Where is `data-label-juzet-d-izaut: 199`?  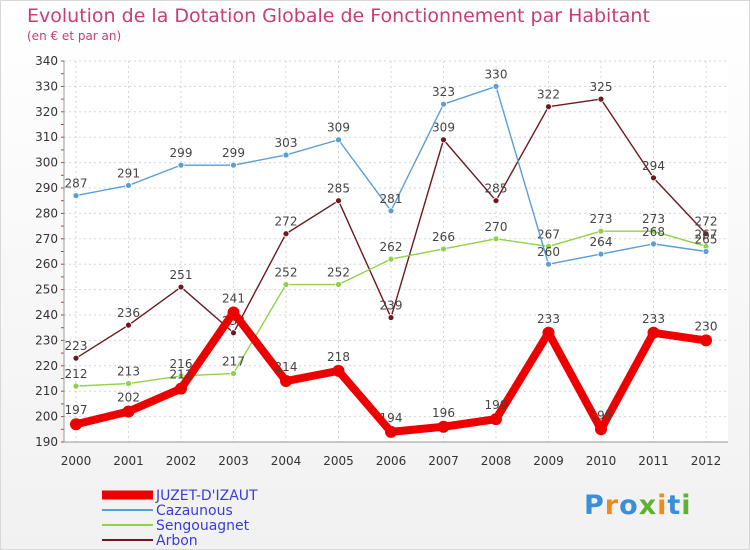 data-label-juzet-d-izaut: 199 is located at coordinates (496, 405).